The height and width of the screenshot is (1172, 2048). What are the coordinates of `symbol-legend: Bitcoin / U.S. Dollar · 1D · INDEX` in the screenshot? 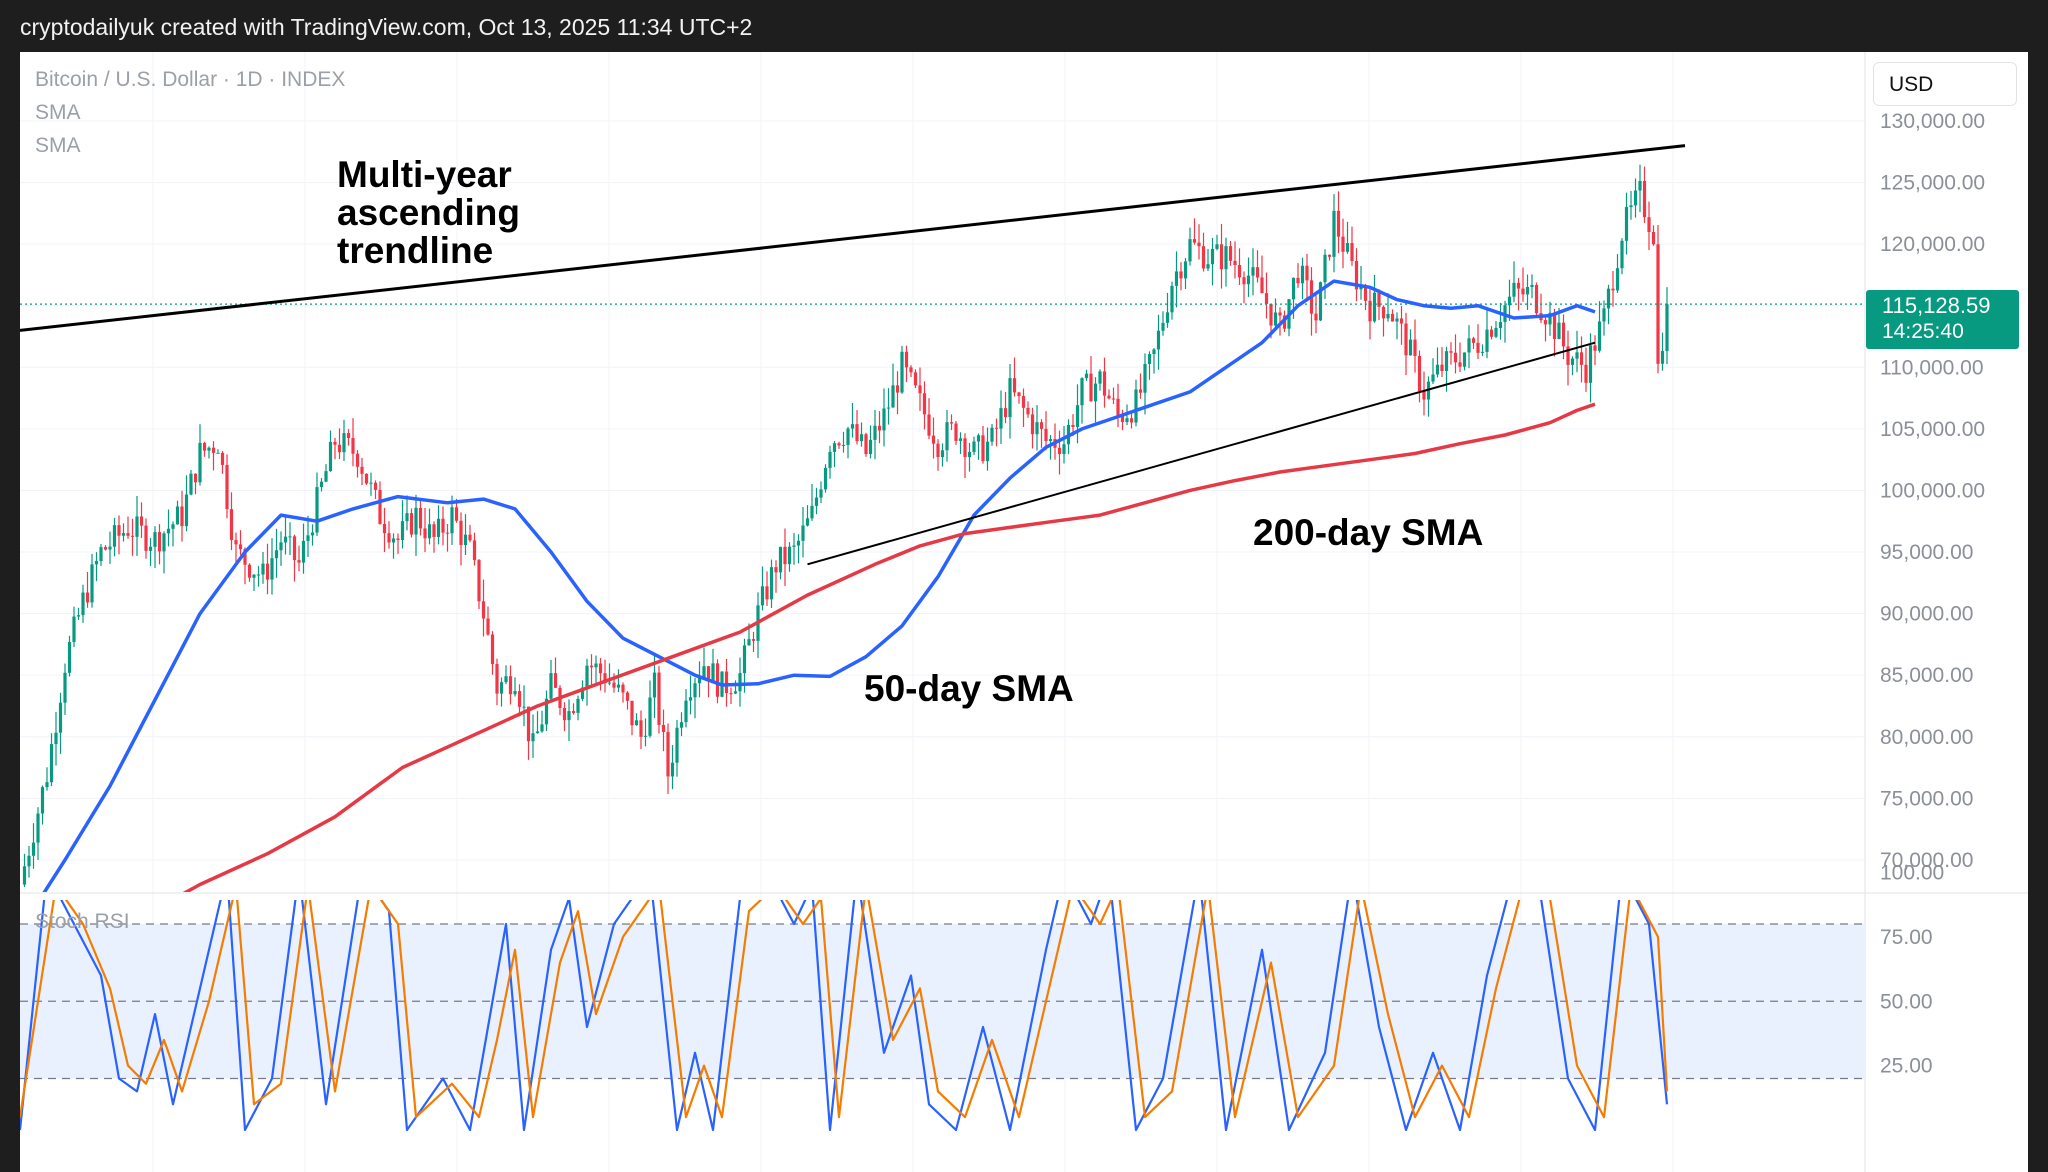 It's located at (190, 79).